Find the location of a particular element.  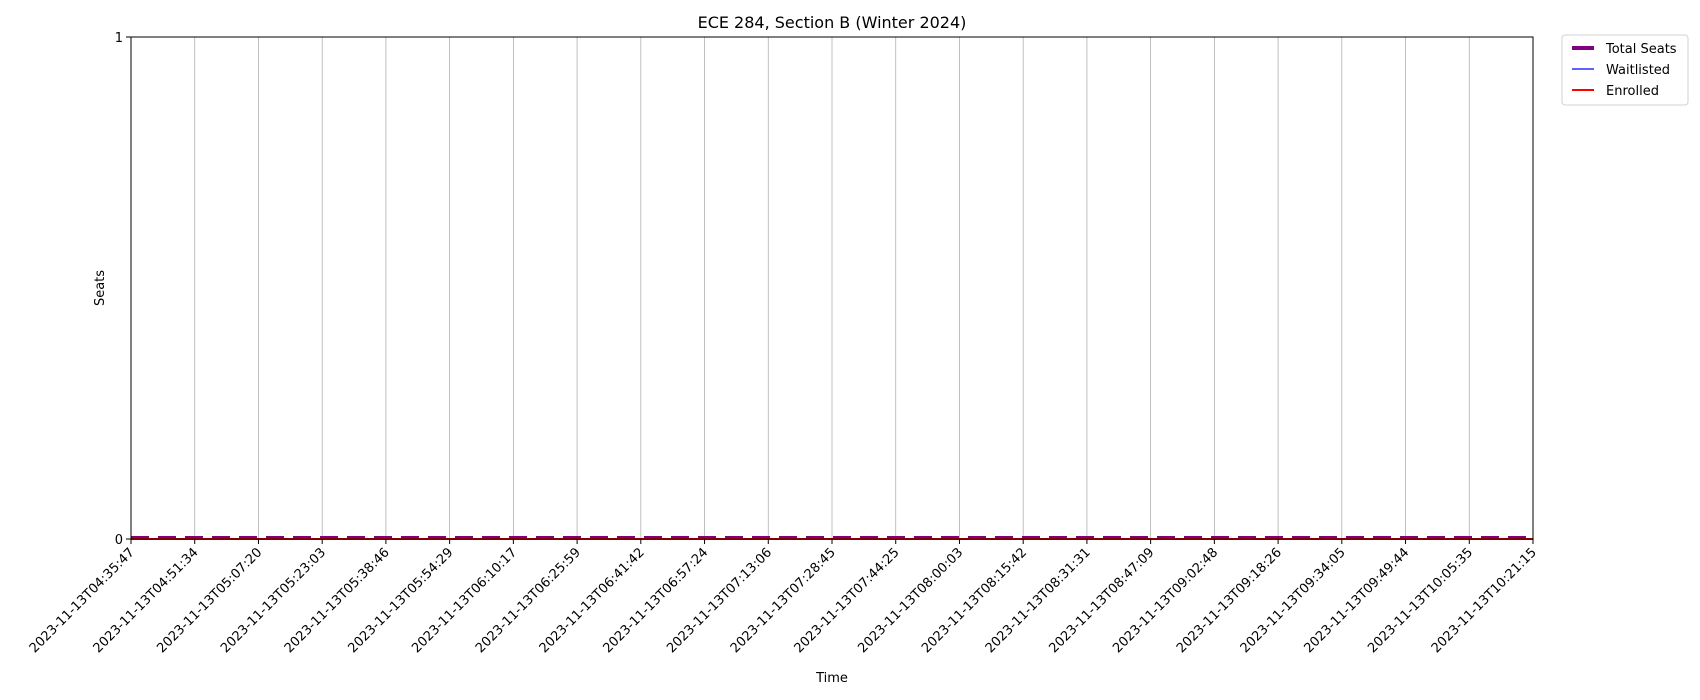

x-tick-label: 2023-11-13T04:35:47 is located at coordinates (82, 600).